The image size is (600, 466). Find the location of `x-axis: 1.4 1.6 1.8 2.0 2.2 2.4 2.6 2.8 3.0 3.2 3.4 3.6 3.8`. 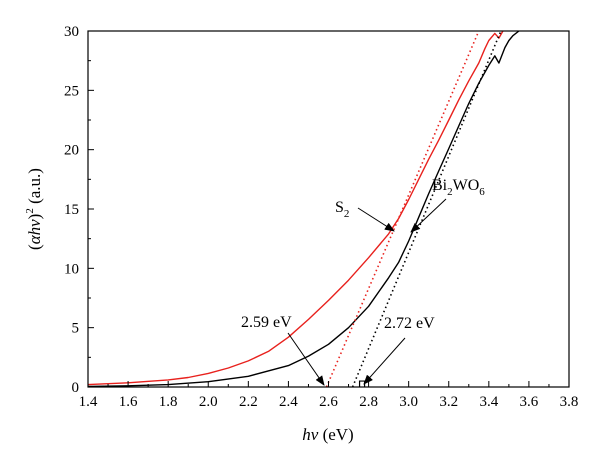

x-axis: 1.4 1.6 1.8 2.0 2.2 2.4 2.6 2.8 3.0 3.2 3.4 3.6 3.8 is located at coordinates (329, 395).